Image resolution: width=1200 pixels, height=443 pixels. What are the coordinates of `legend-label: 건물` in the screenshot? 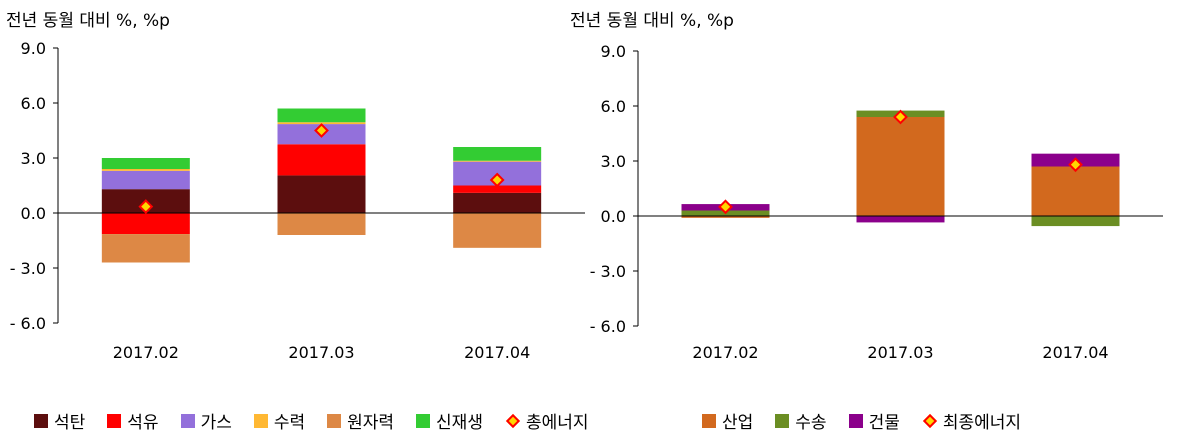 It's located at (884, 423).